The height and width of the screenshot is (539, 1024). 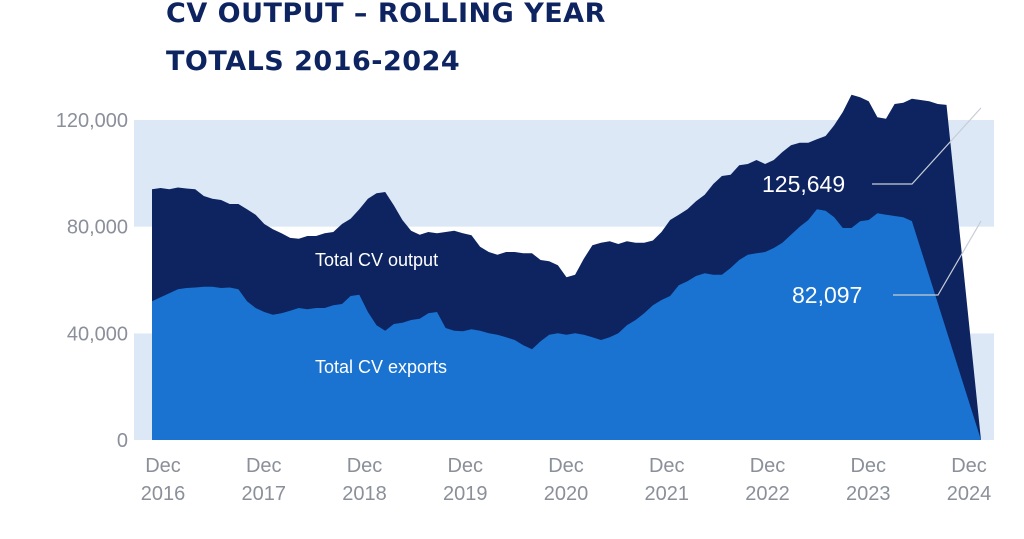 I want to click on y-tick-label: 0, so click(x=122, y=441).